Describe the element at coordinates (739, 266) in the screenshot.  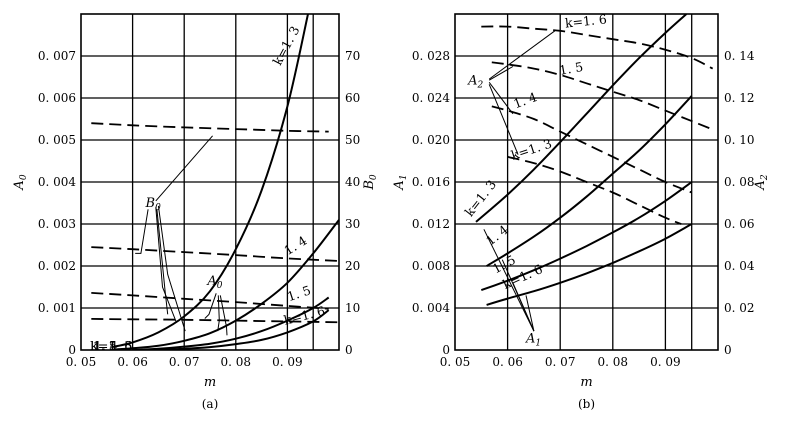
I see `y-right-tick-label: 0. 04` at that location.